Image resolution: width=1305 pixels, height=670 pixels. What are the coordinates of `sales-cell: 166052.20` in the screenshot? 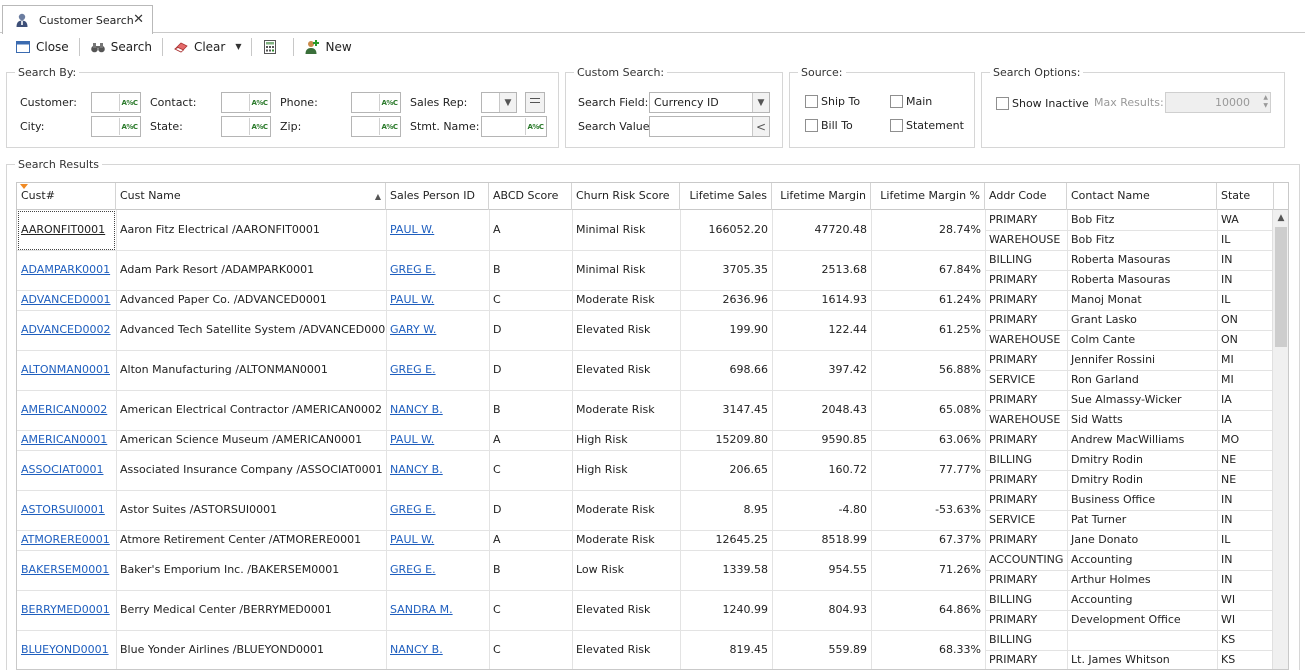 It's located at (738, 229).